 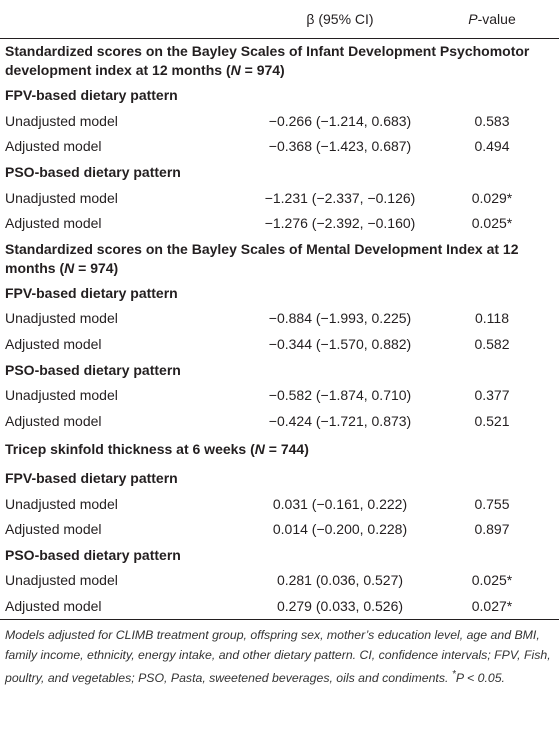 What do you see at coordinates (492, 503) in the screenshot?
I see `p-value-cell: 0.755` at bounding box center [492, 503].